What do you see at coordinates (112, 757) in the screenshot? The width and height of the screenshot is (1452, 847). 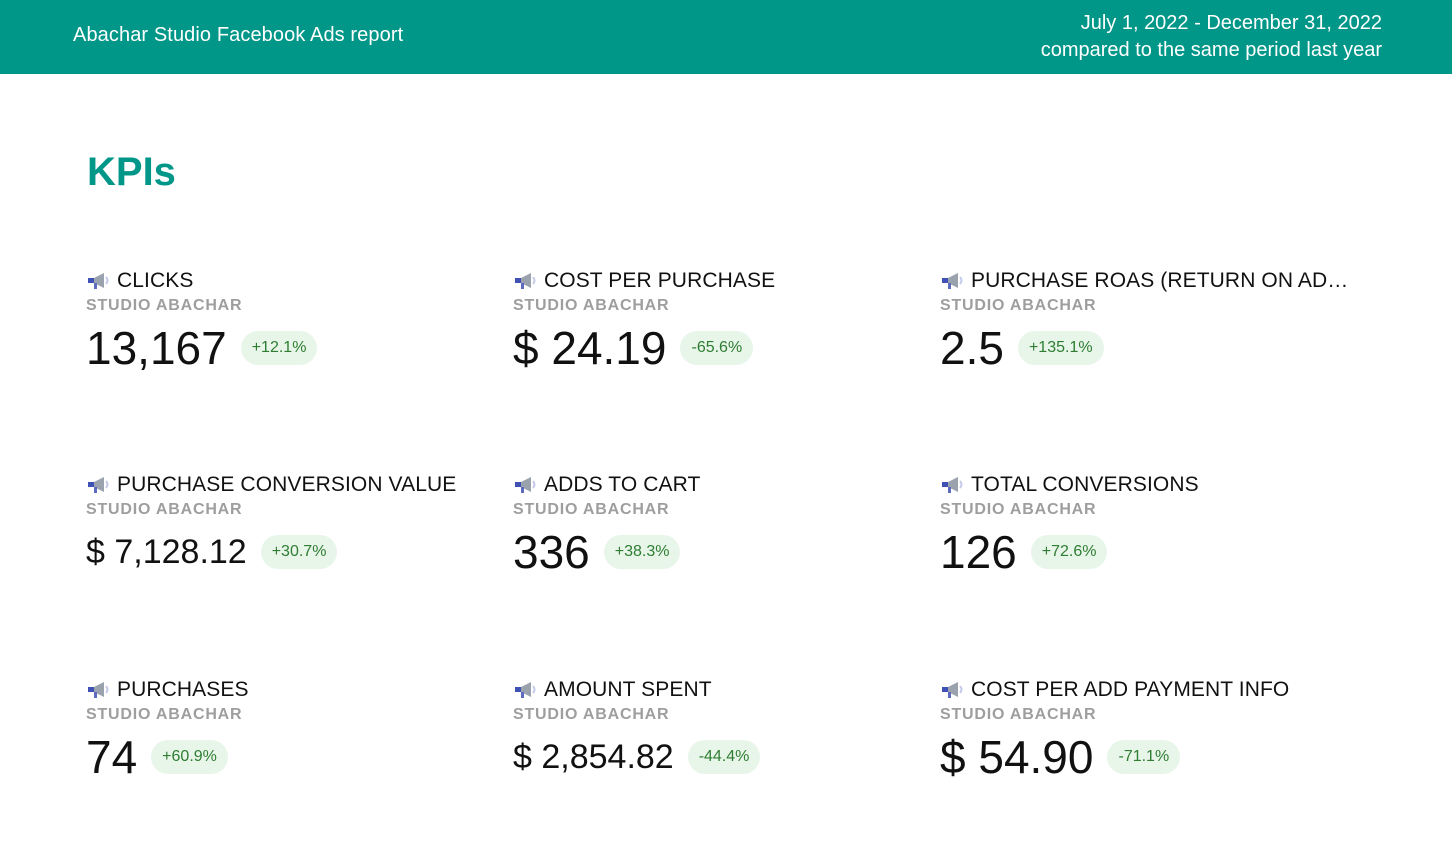 I see `kpi-value: 74` at bounding box center [112, 757].